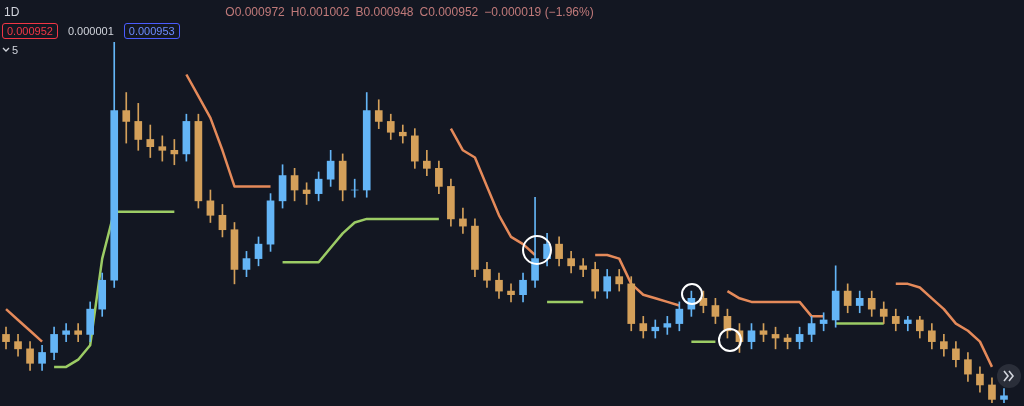  What do you see at coordinates (151, 31) in the screenshot?
I see `text: 0.000953` at bounding box center [151, 31].